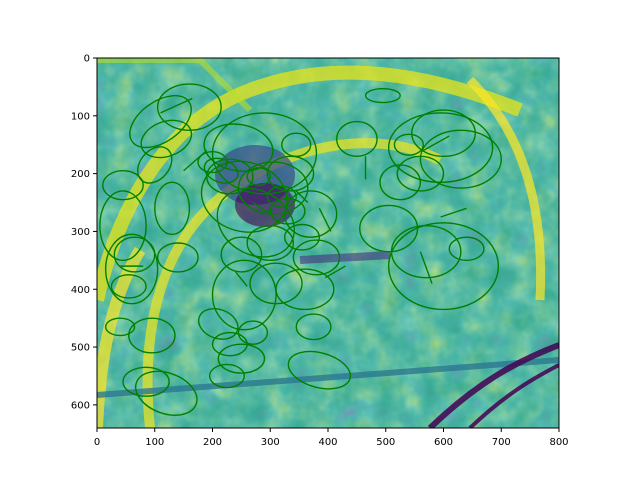 Image resolution: width=640 pixels, height=480 pixels. What do you see at coordinates (443, 442) in the screenshot?
I see `x-tick-label: 600` at bounding box center [443, 442].